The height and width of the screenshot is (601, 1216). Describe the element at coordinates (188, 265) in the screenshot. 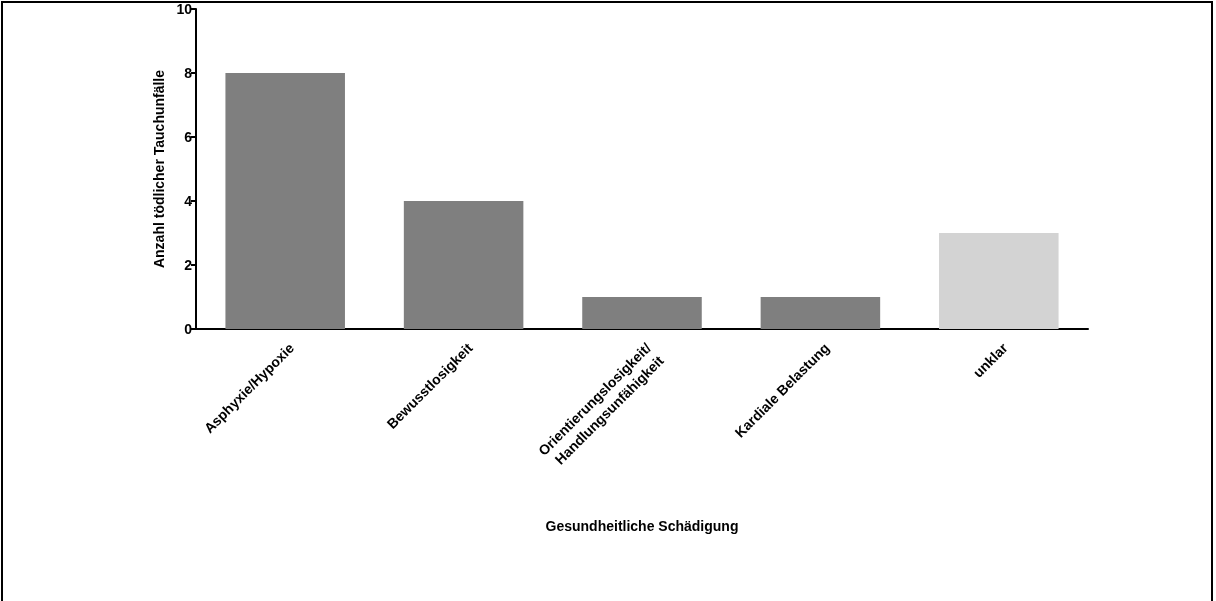

I see `y-tick-label: 2` at that location.